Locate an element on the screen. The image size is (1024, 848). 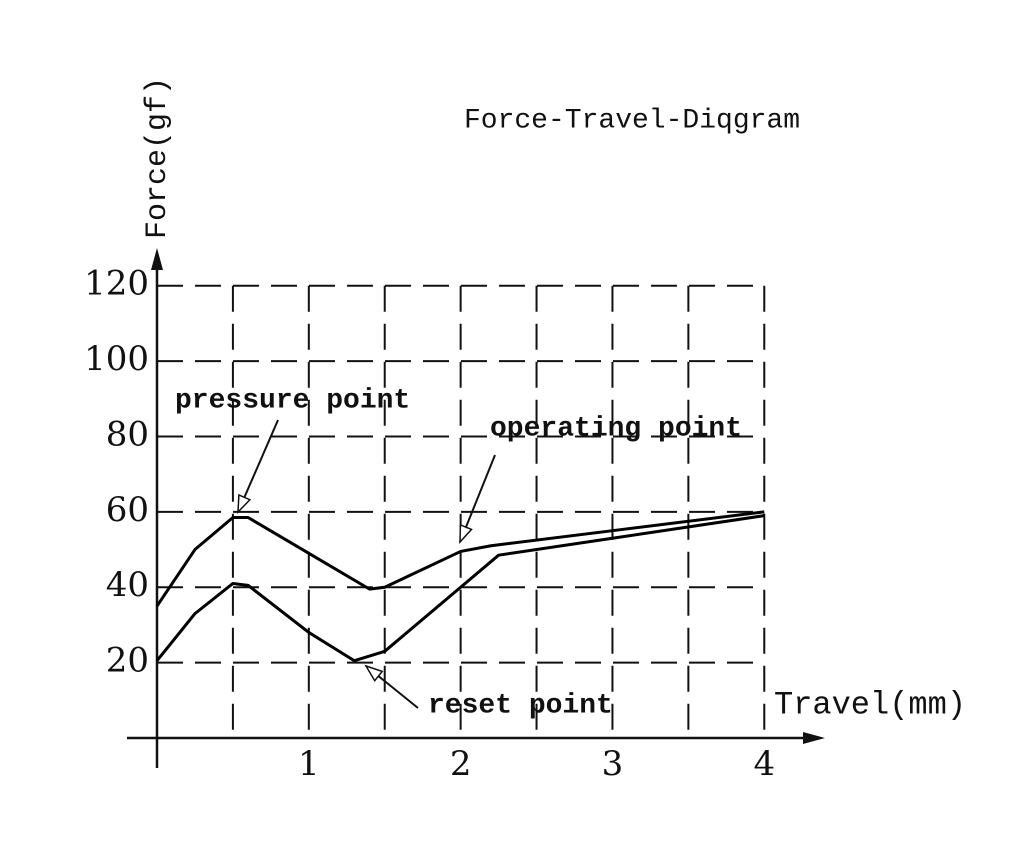
y-tick-label: 40 is located at coordinates (127, 585).